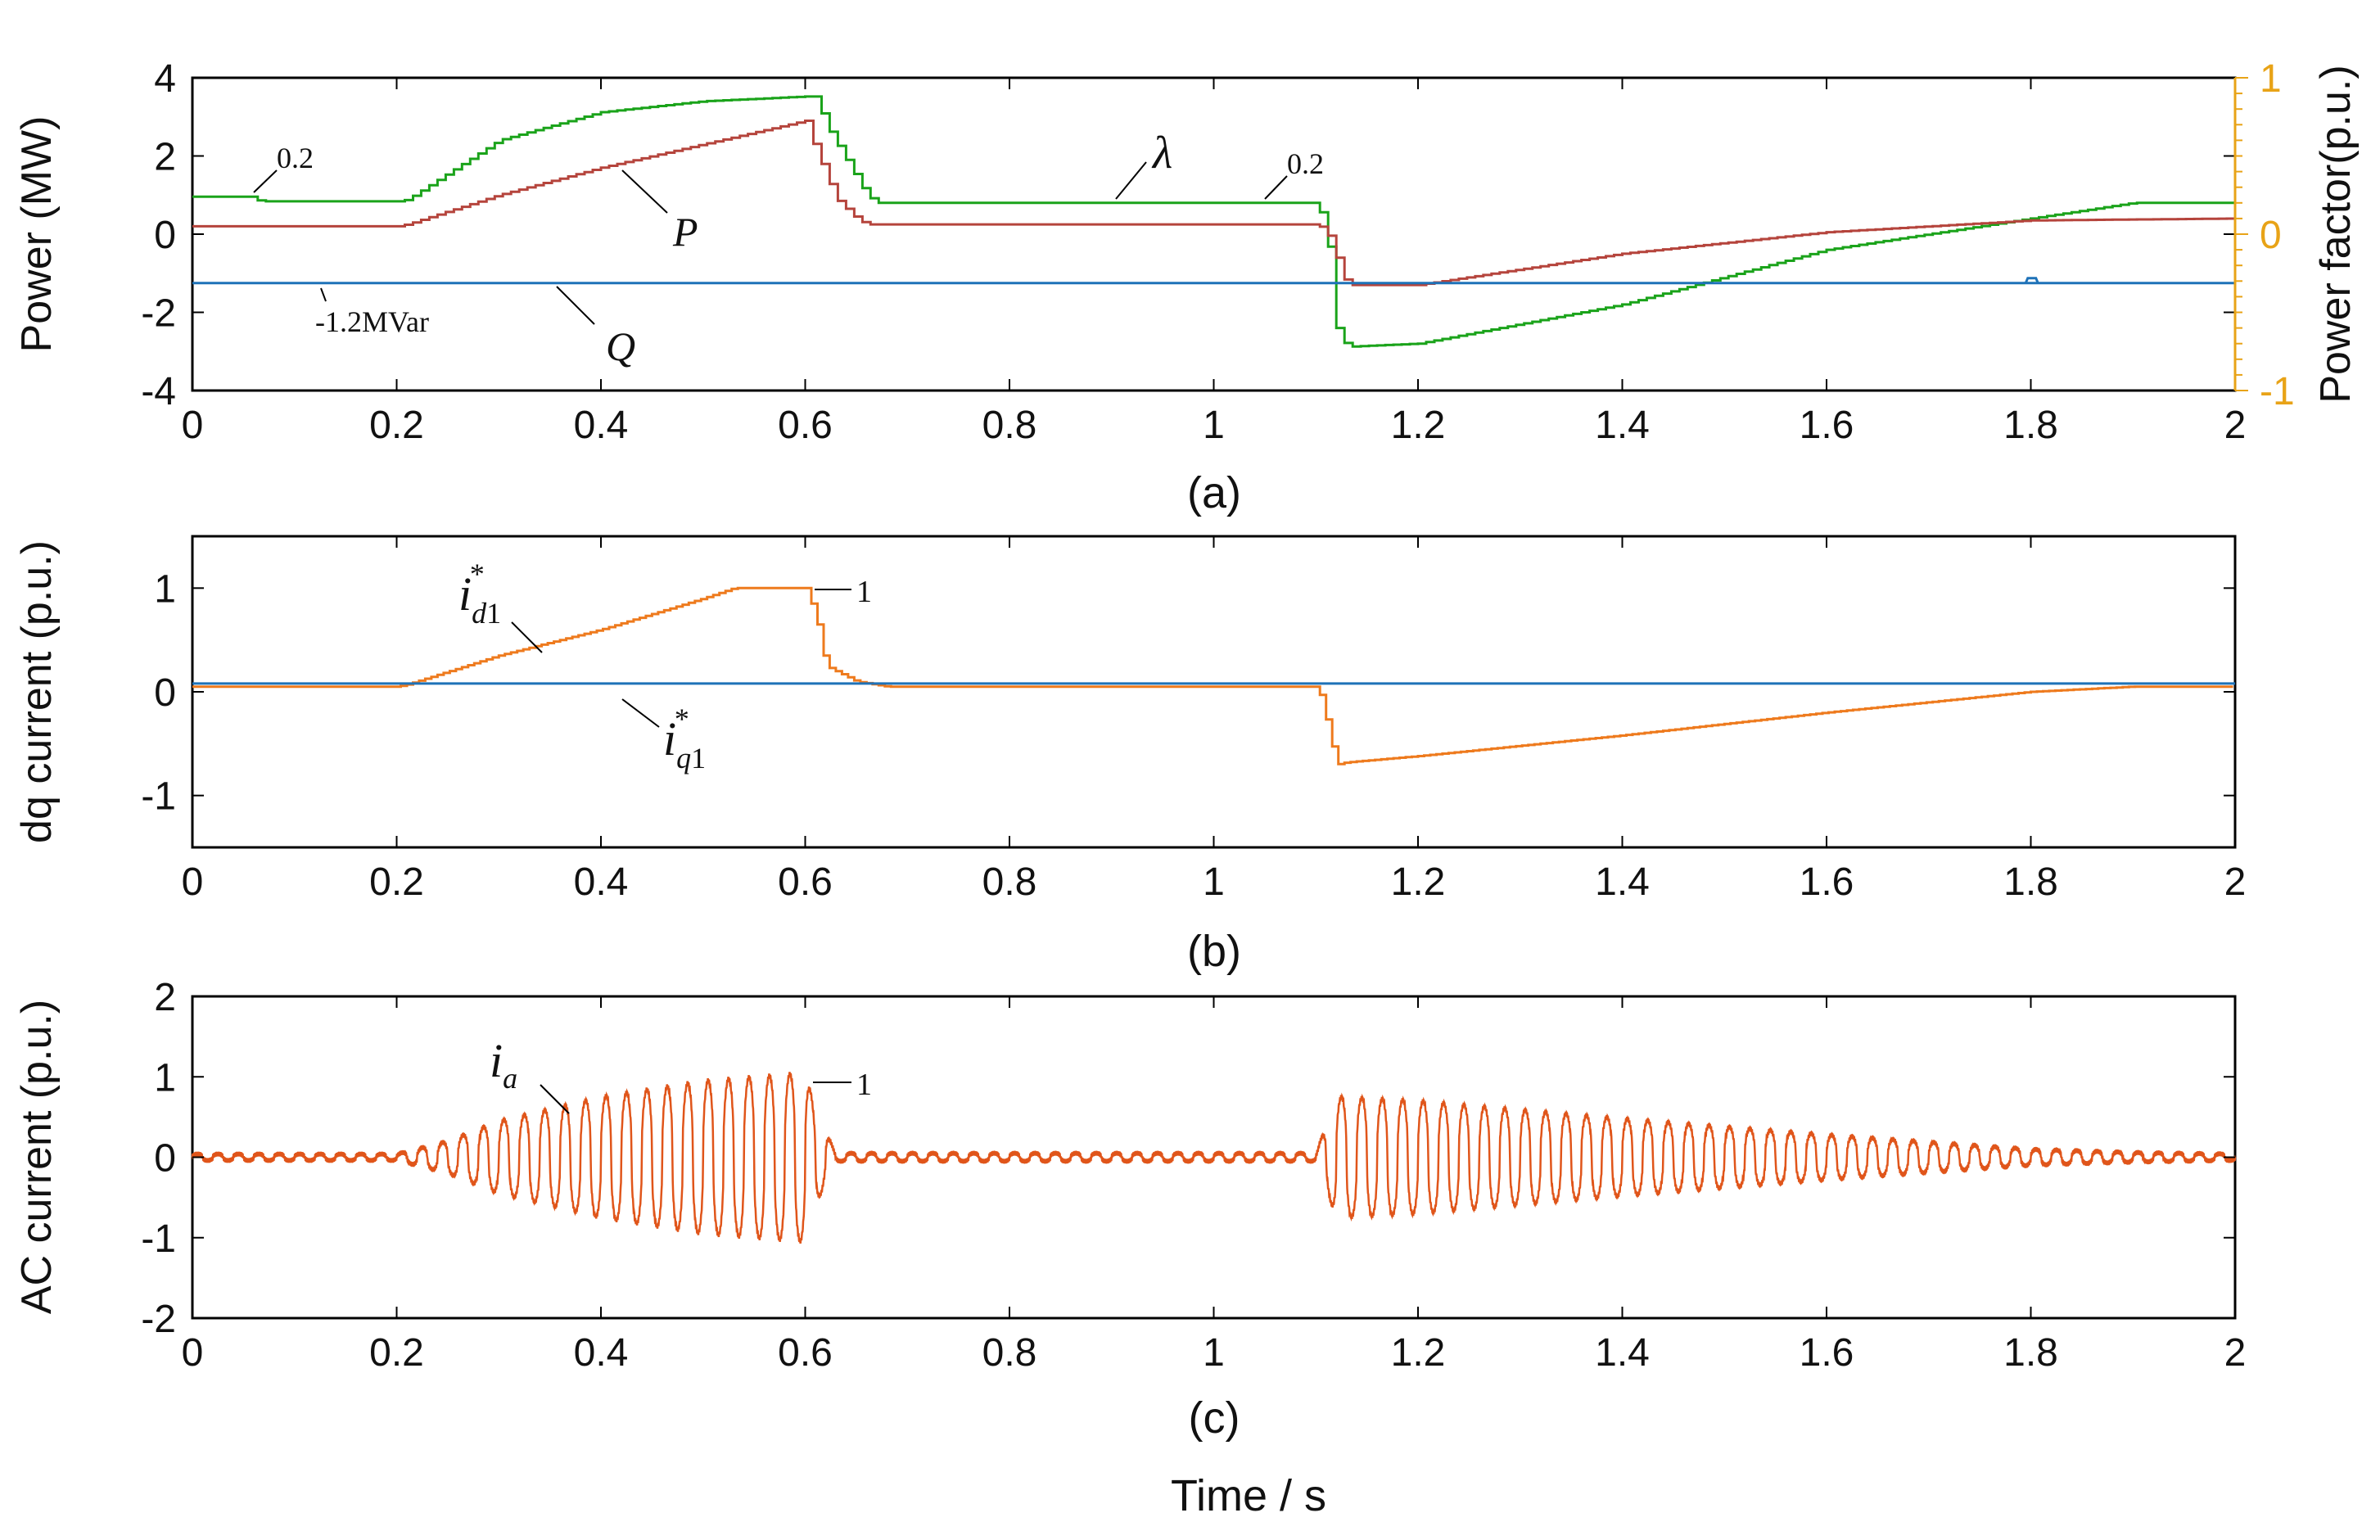  I want to click on panel-a-xtick-label: 0.4, so click(601, 425).